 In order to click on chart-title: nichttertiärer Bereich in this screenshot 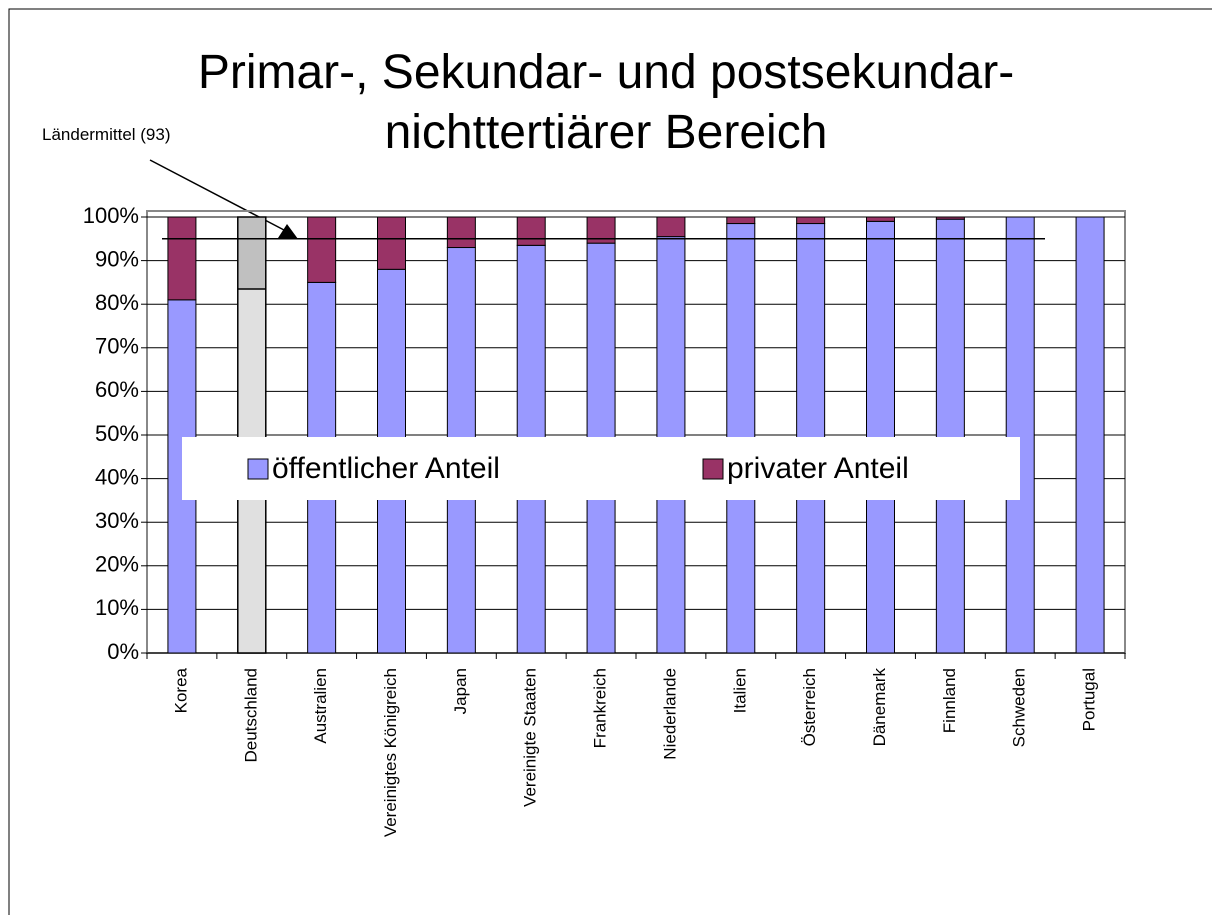, I will do `click(606, 132)`.